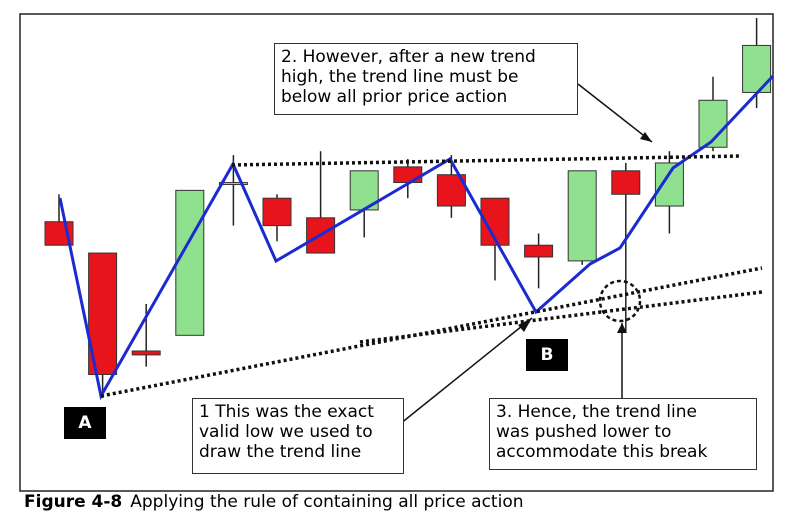 The height and width of the screenshot is (525, 793). What do you see at coordinates (622, 328) in the screenshot?
I see `arrowhead-note3` at bounding box center [622, 328].